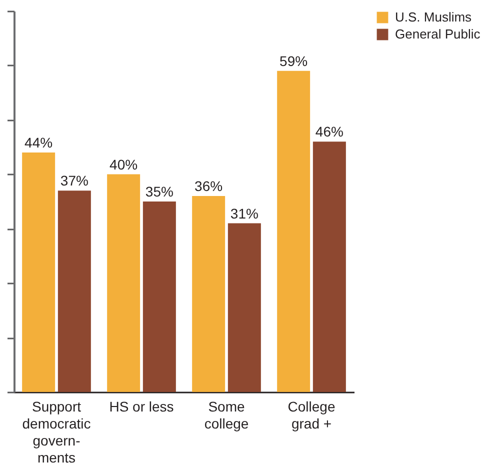 Image resolution: width=483 pixels, height=471 pixels. I want to click on data-label: 46%, so click(329, 132).